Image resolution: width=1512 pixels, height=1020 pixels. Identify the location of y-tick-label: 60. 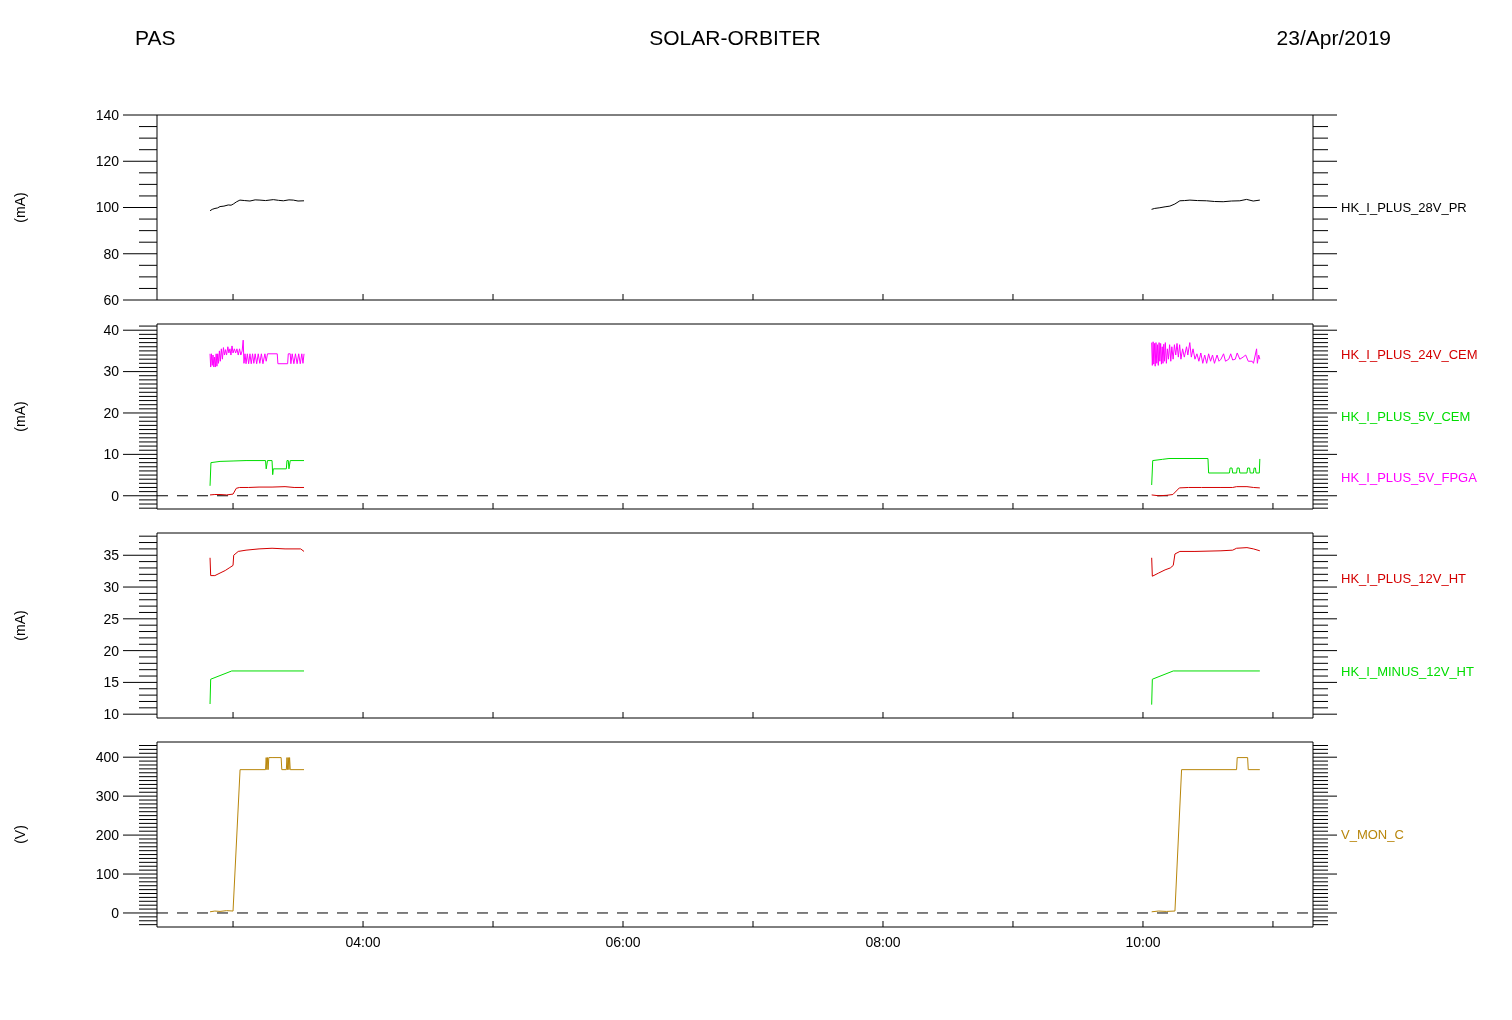
(111, 299).